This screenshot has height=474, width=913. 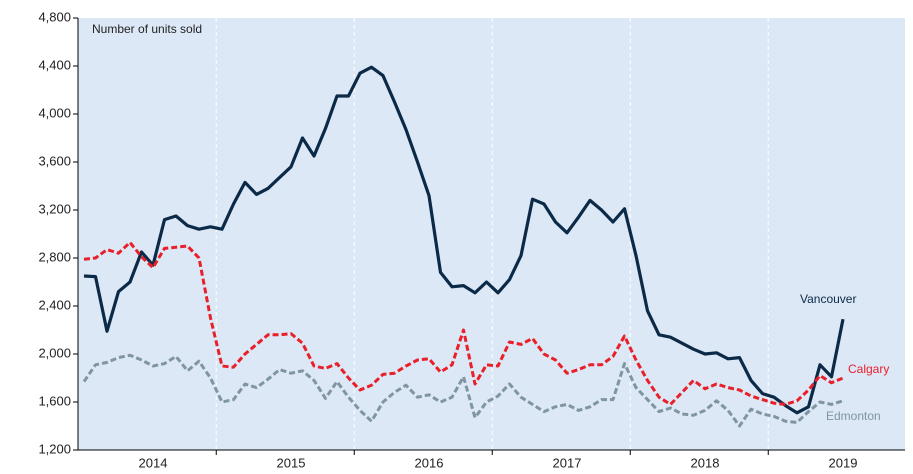 What do you see at coordinates (429, 462) in the screenshot?
I see `x-tick-label: 2016` at bounding box center [429, 462].